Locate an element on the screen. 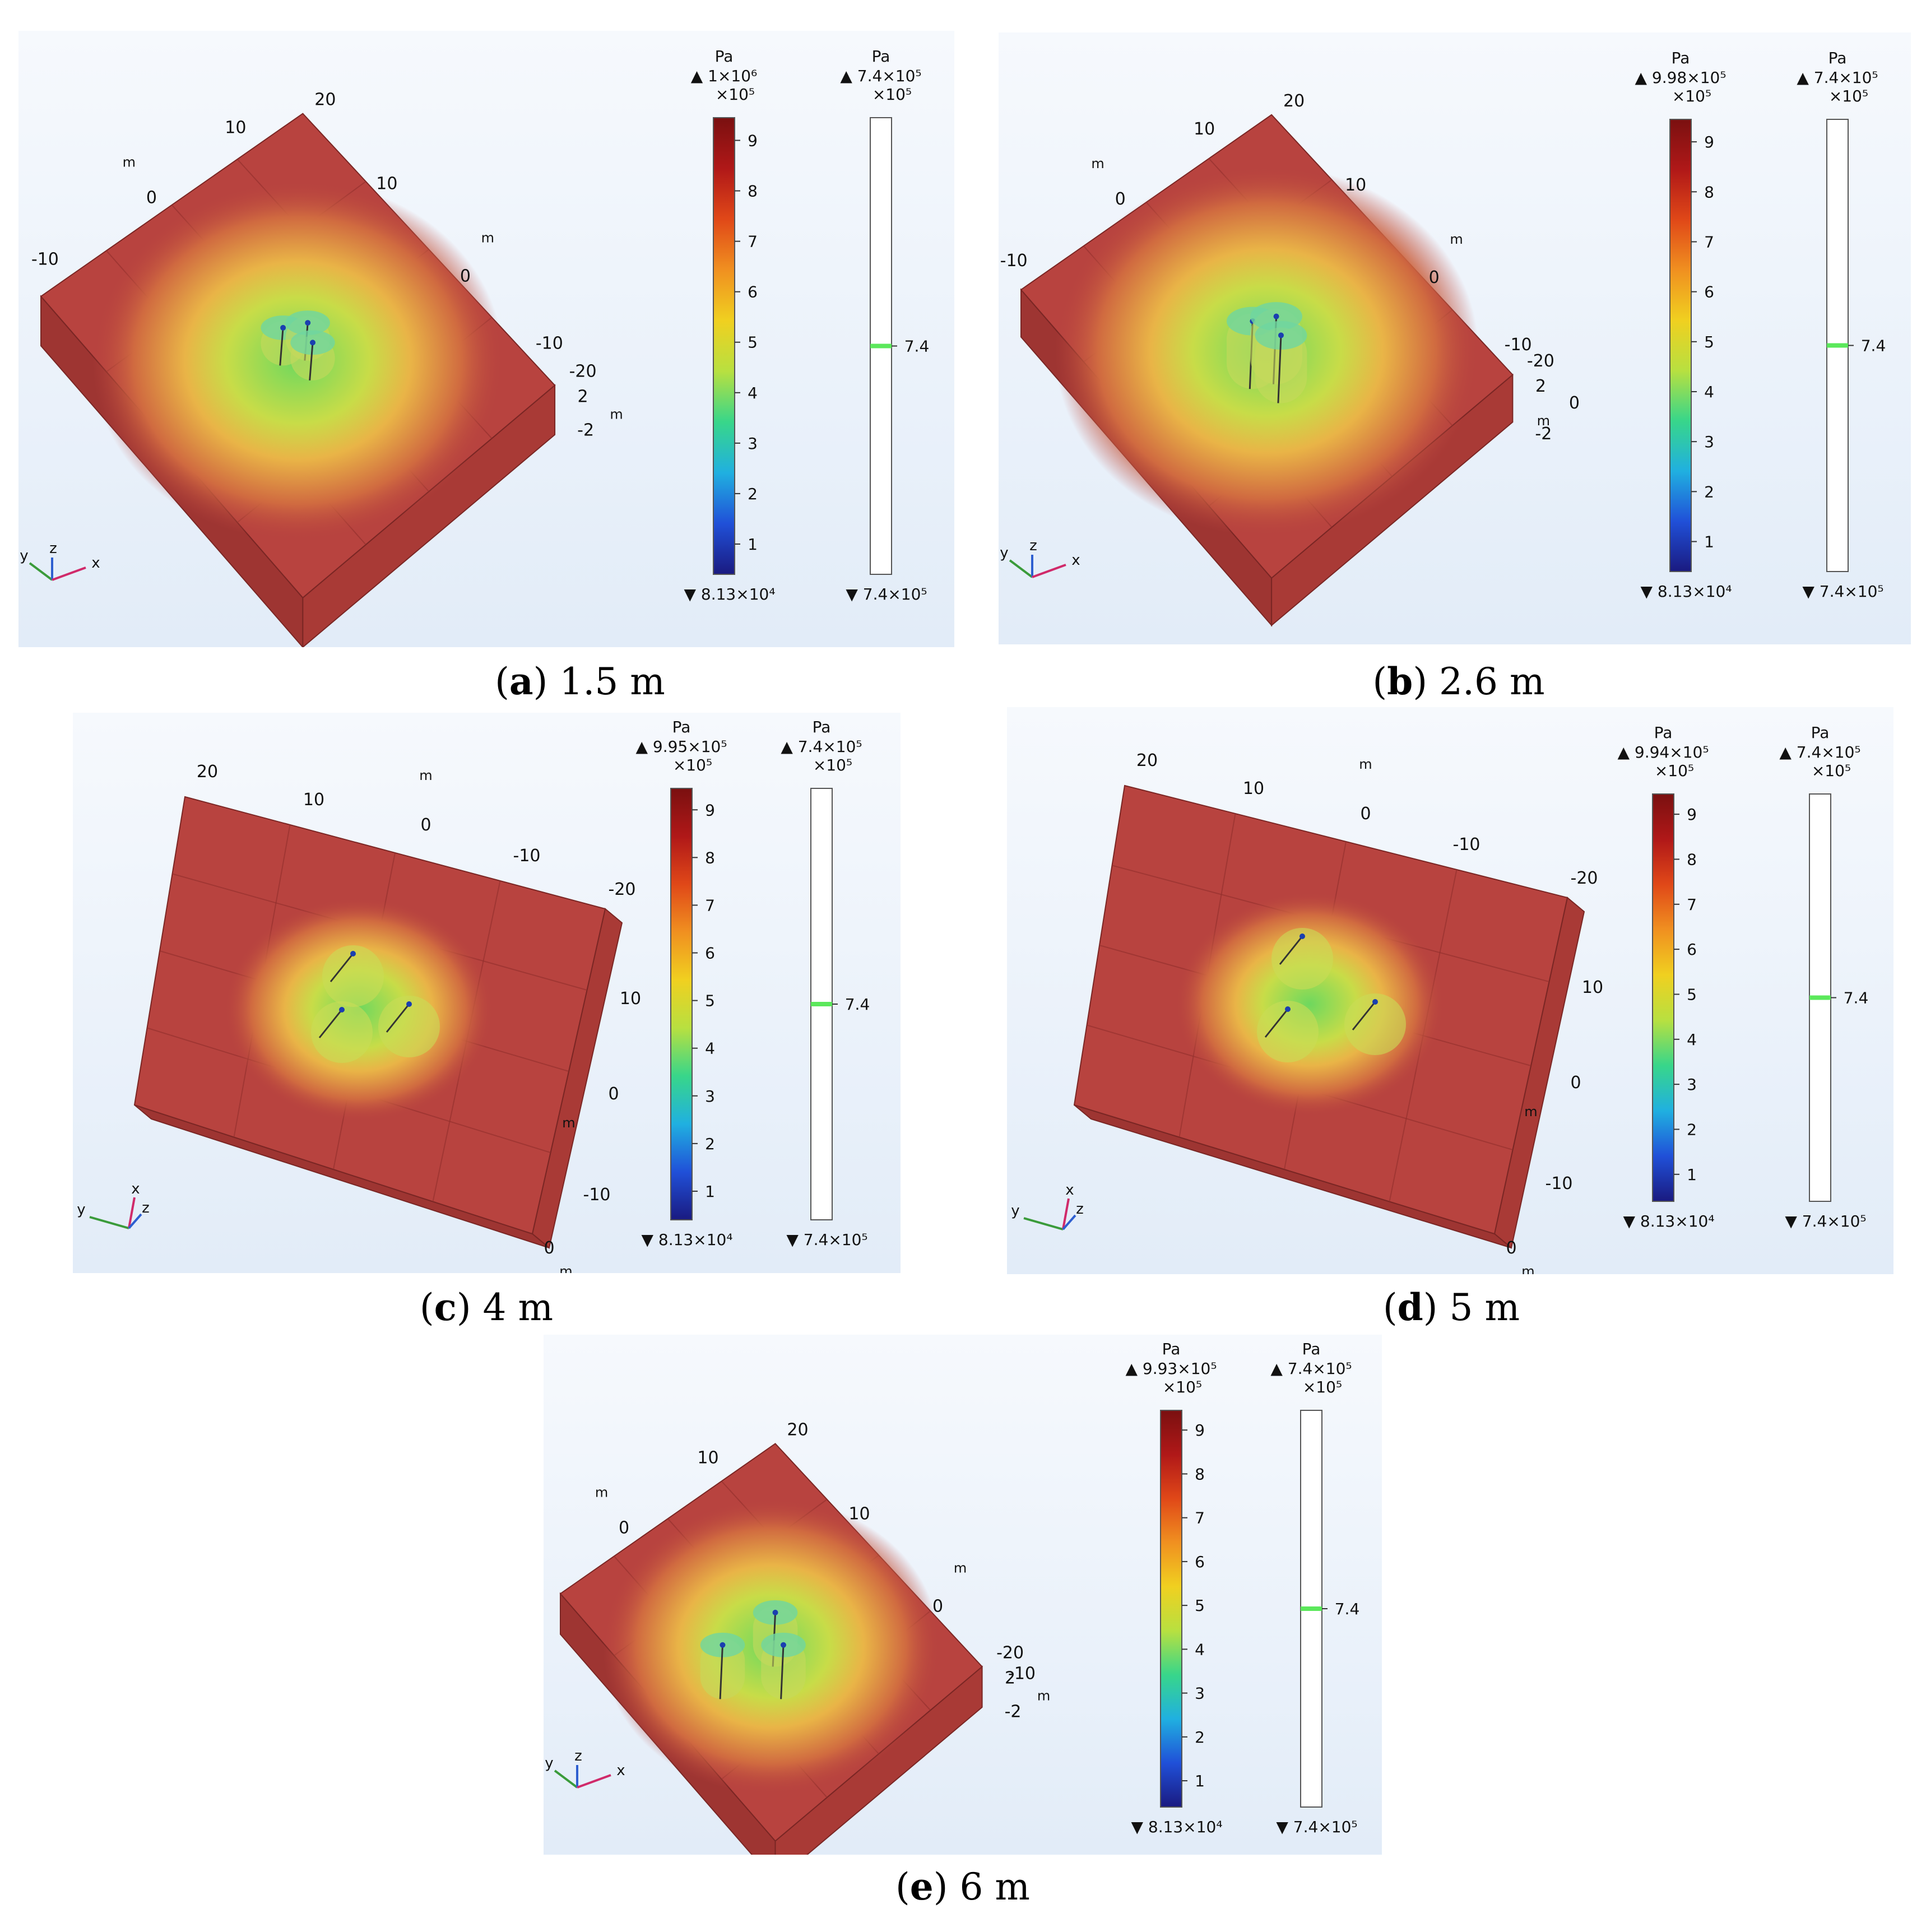  triad-x-axis is located at coordinates (1049, 571).